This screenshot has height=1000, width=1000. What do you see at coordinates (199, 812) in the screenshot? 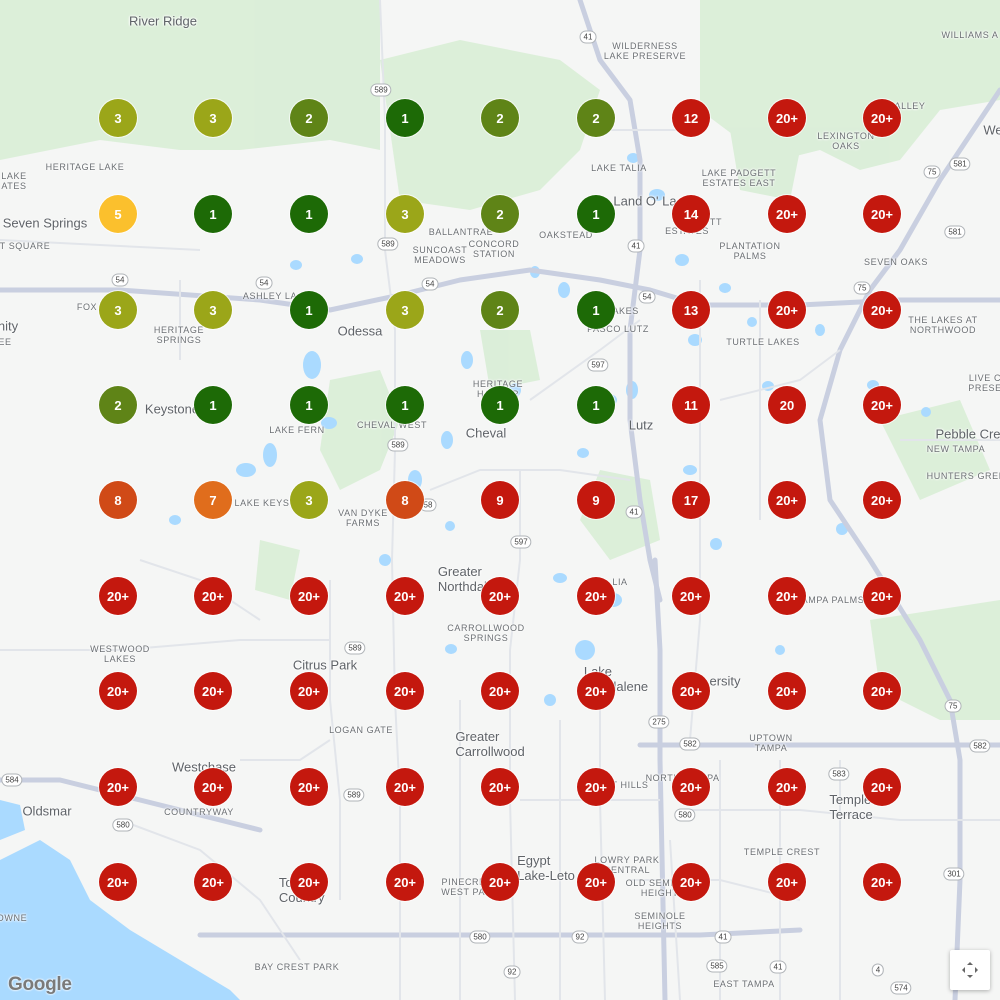
I see `place-label: COUNTRYWAY` at bounding box center [199, 812].